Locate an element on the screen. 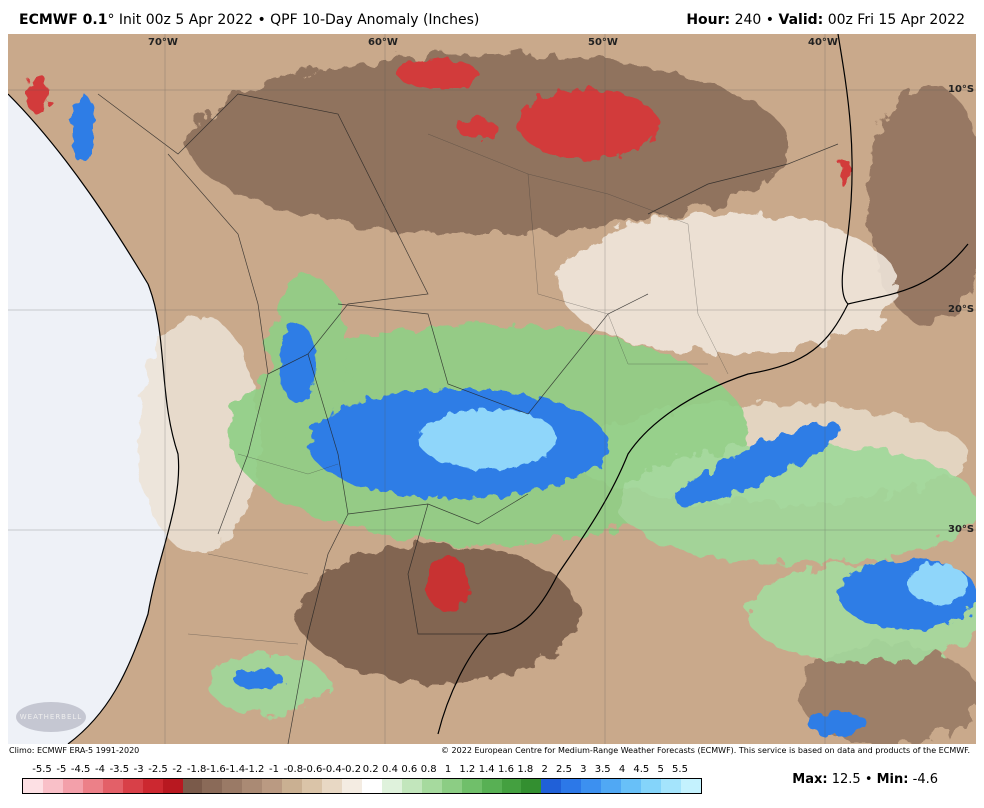 This screenshot has height=808, width=984. scale-label: 1 is located at coordinates (448, 769).